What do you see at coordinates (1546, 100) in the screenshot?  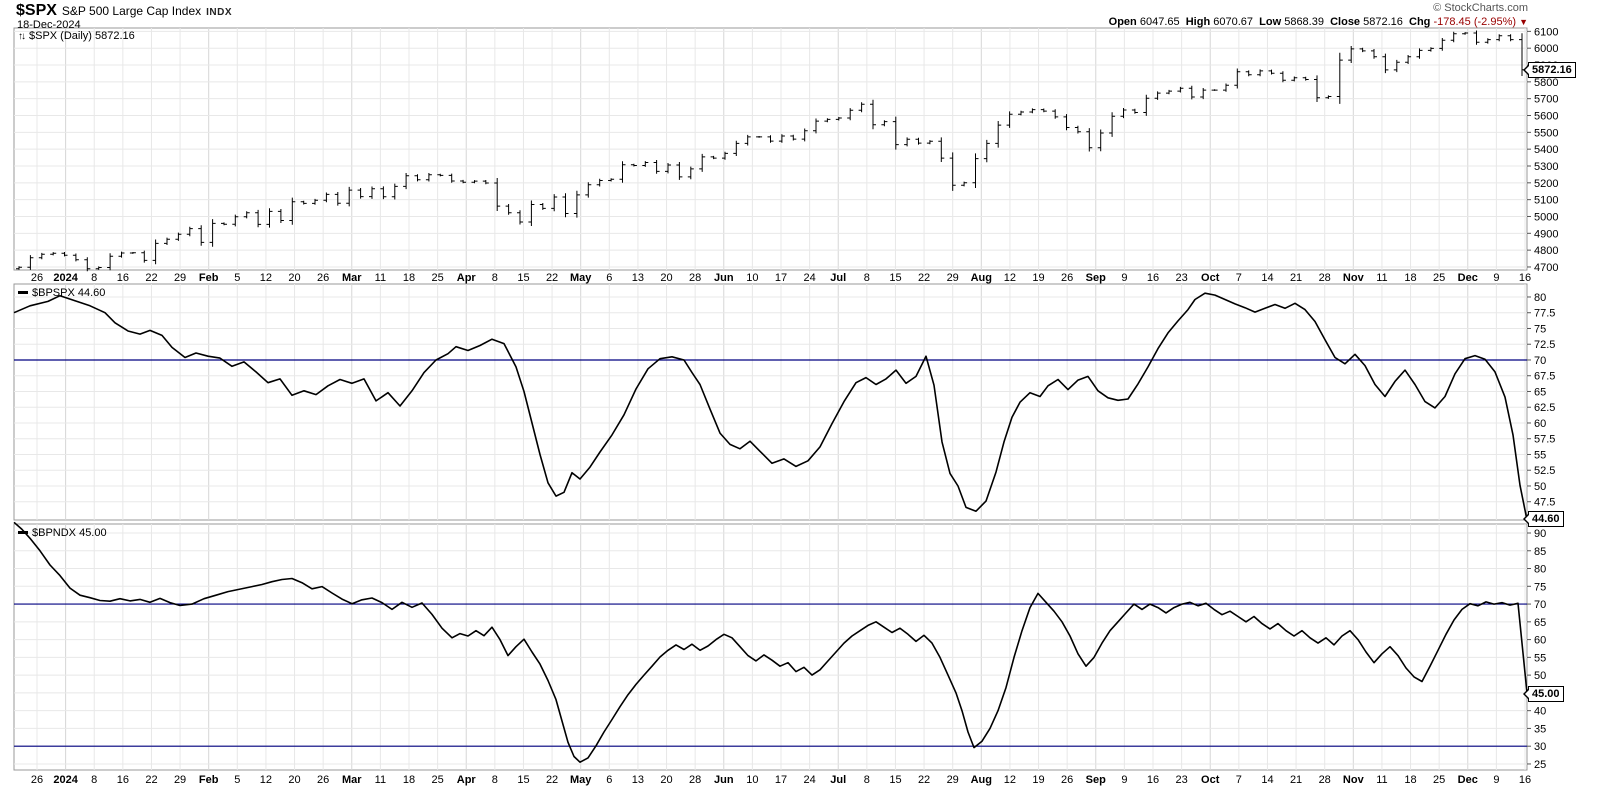 I see `svg-text: 5700` at bounding box center [1546, 100].